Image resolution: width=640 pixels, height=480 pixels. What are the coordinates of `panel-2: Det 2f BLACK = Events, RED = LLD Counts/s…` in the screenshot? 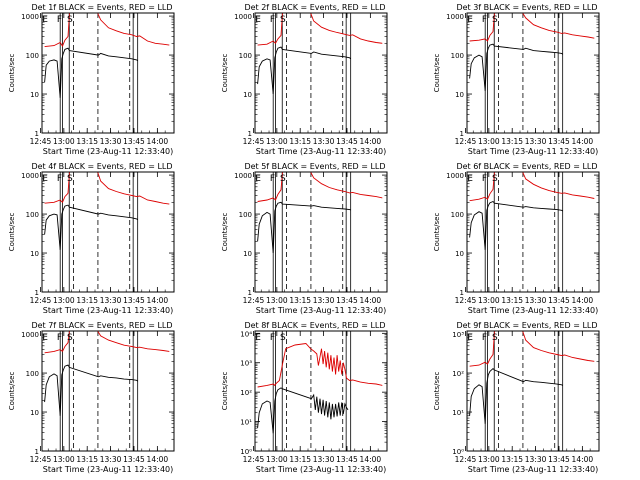 It's located at (304, 79).